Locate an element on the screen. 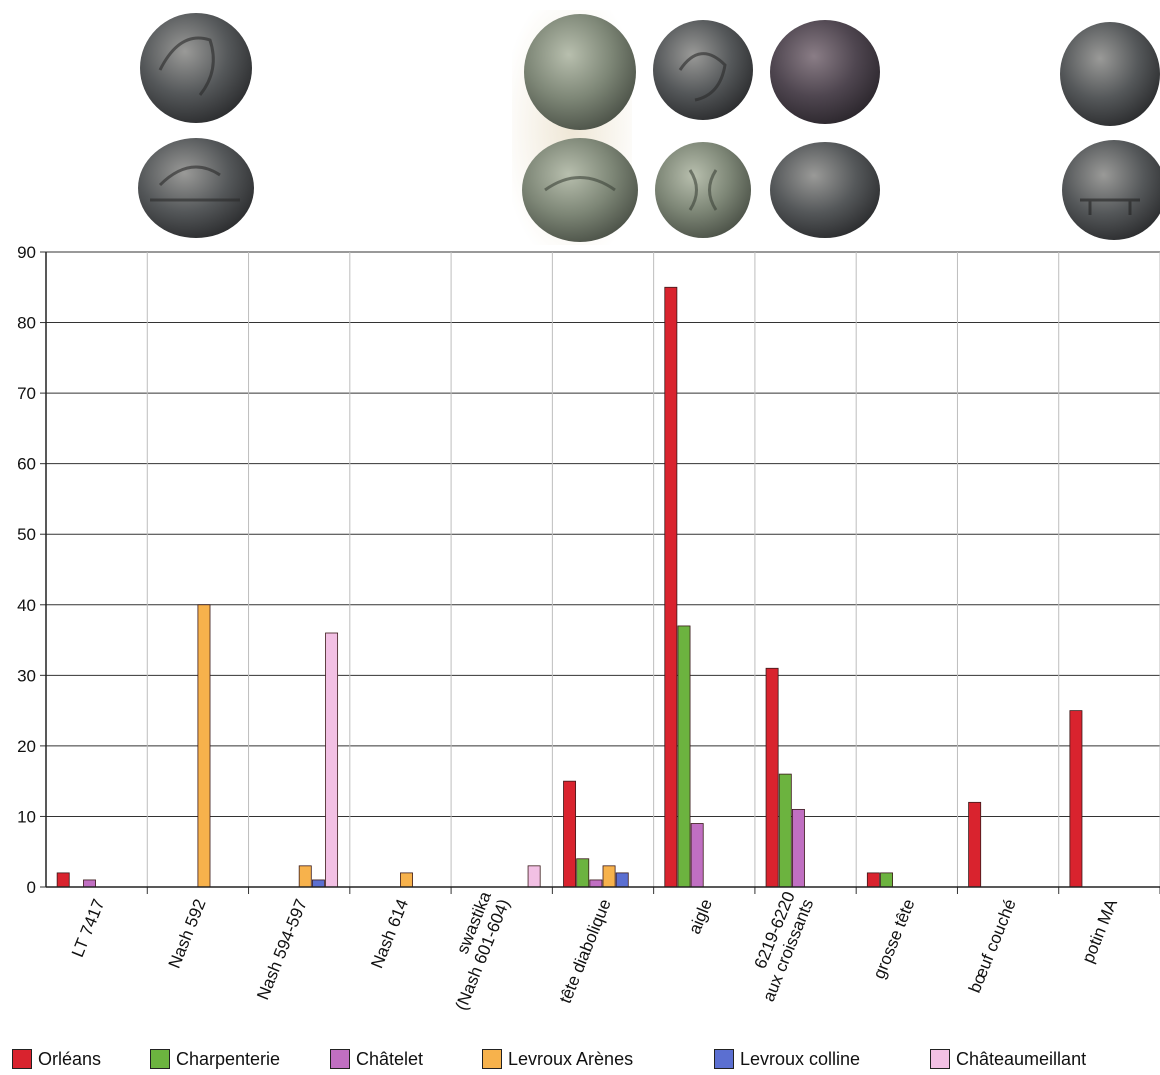 This screenshot has width=1160, height=1075. x-tick-label-line: LT 7417 is located at coordinates (88, 928).